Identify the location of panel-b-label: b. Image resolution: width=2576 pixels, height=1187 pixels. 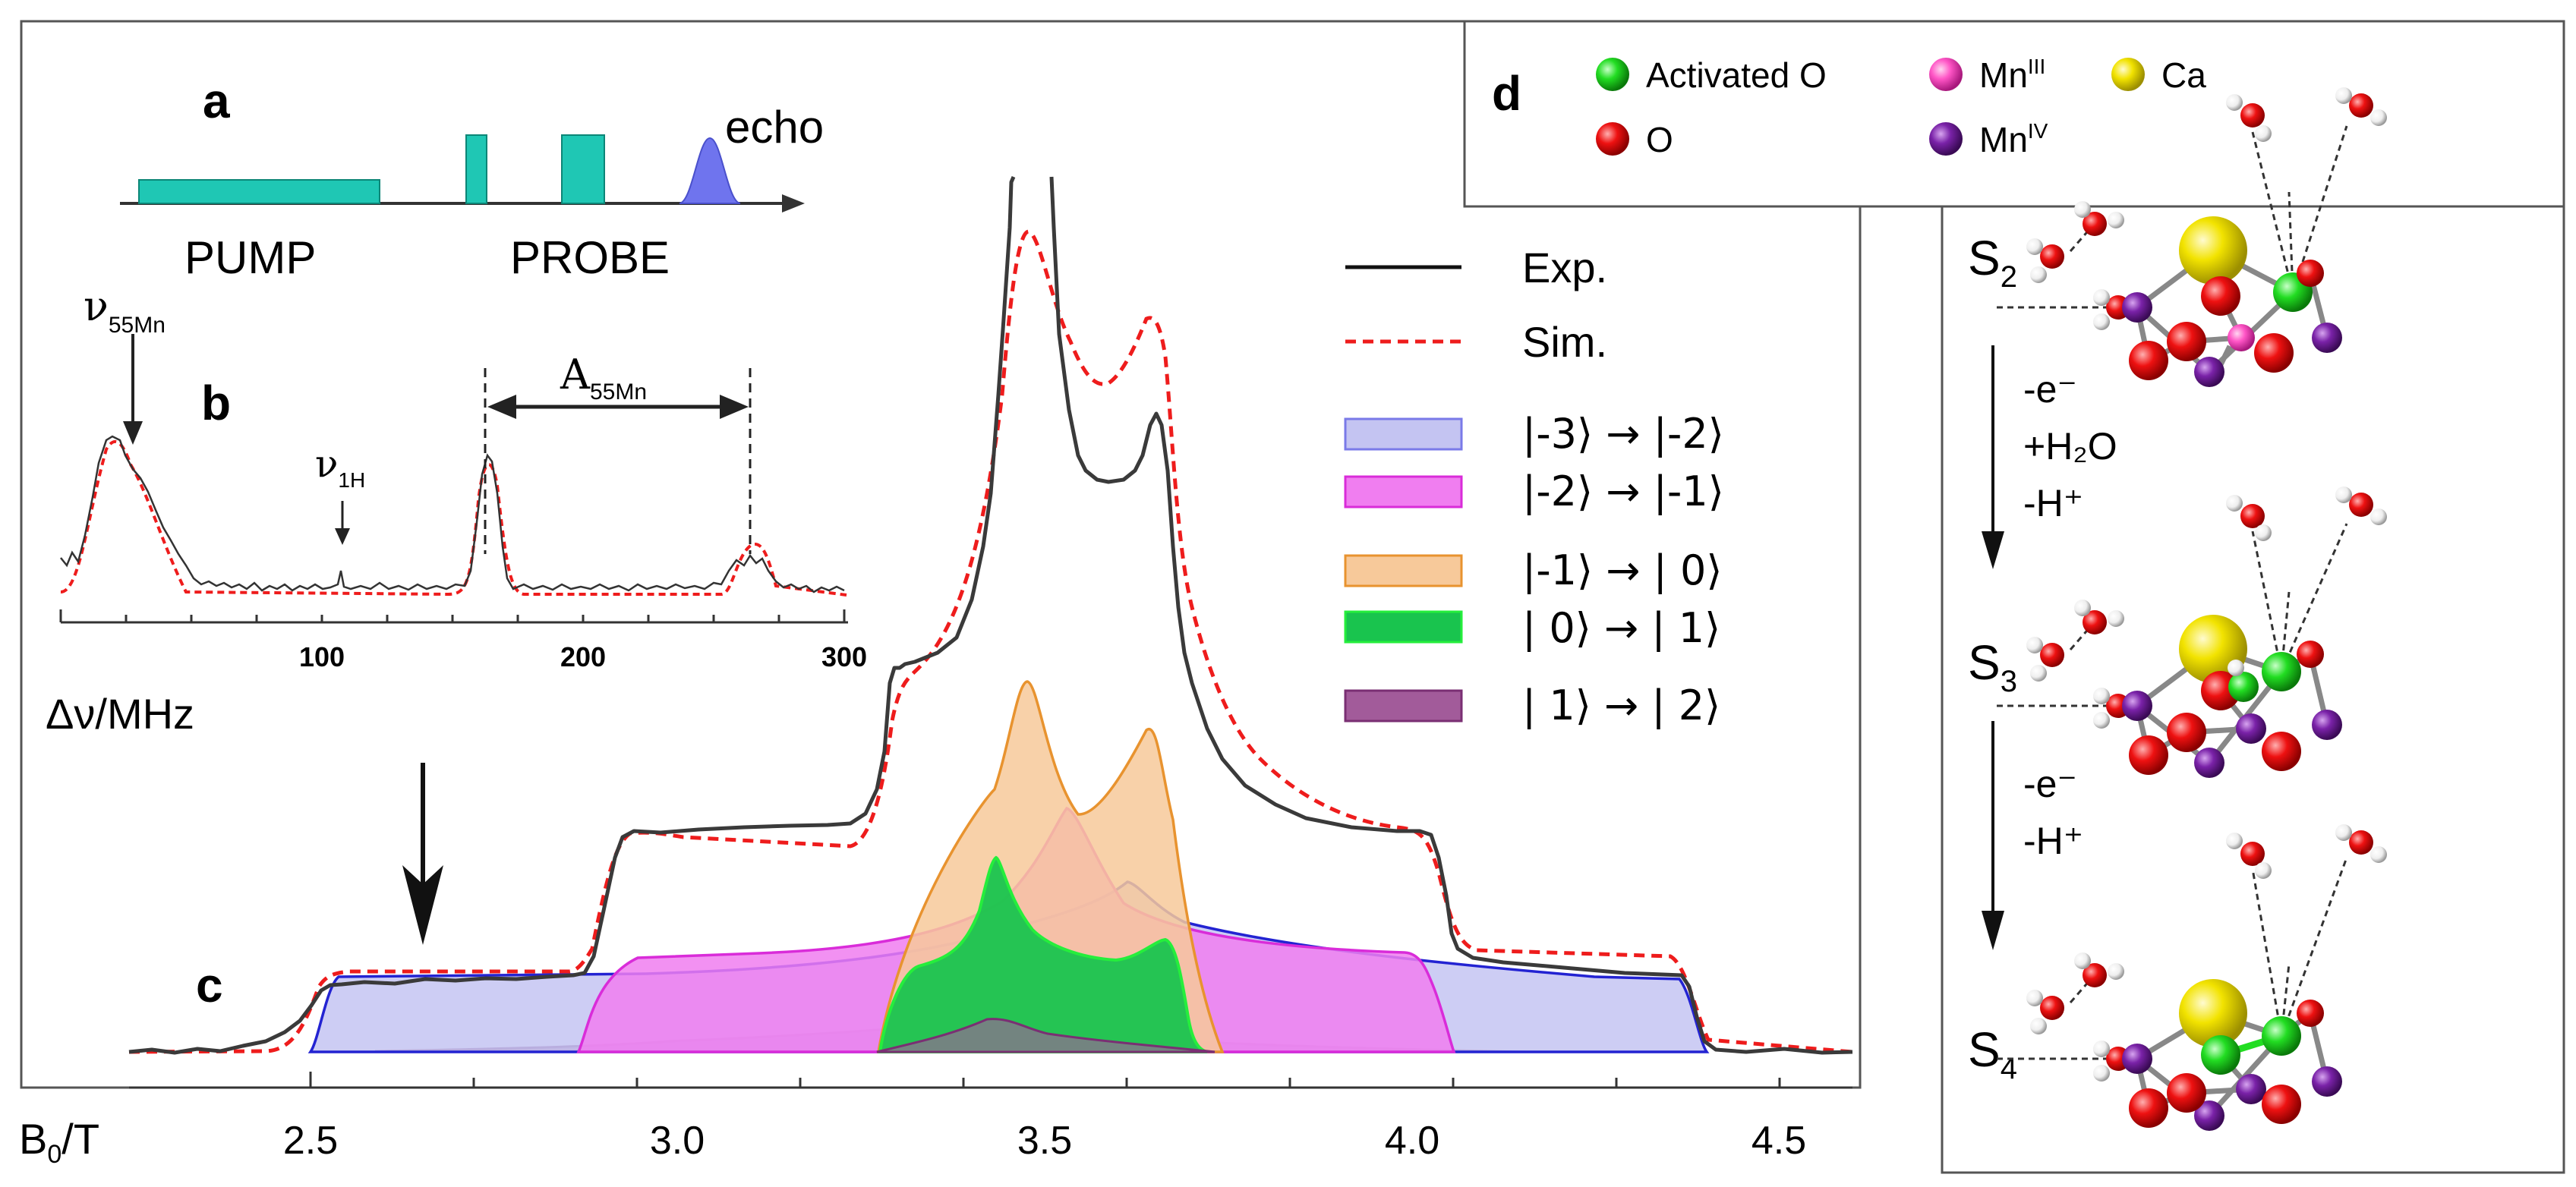
(216, 403).